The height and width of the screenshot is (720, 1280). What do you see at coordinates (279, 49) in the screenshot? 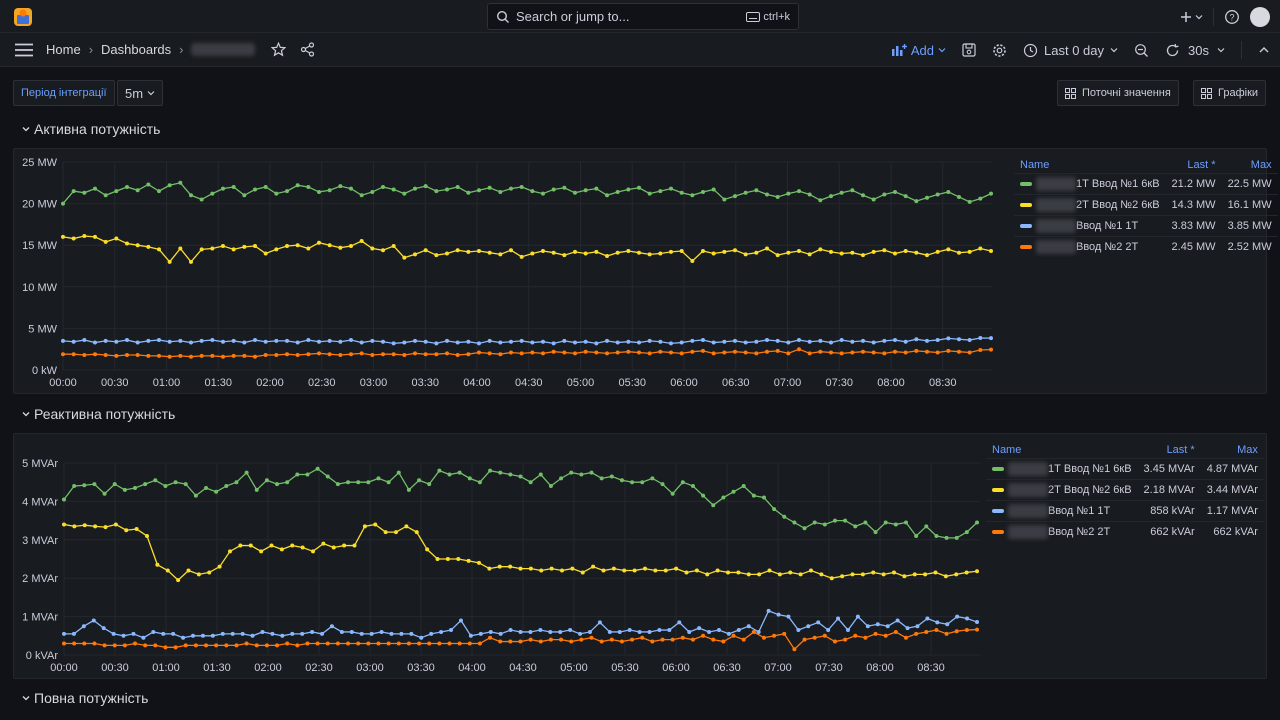
I see `star-icon` at bounding box center [279, 49].